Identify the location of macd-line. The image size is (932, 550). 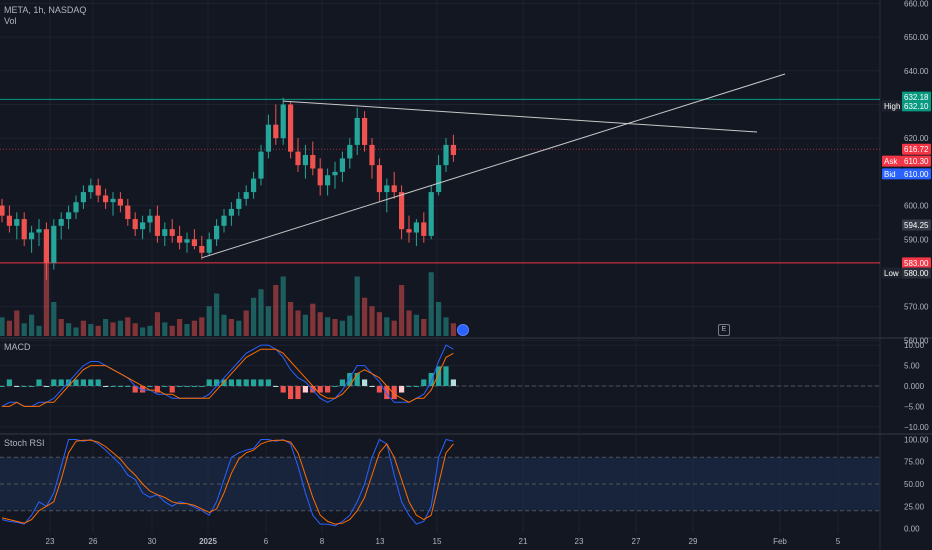
(227, 375).